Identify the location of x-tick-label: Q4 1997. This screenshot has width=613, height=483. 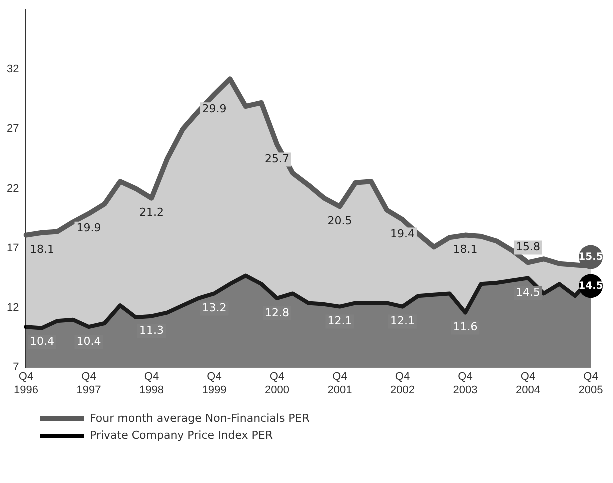
(89, 383).